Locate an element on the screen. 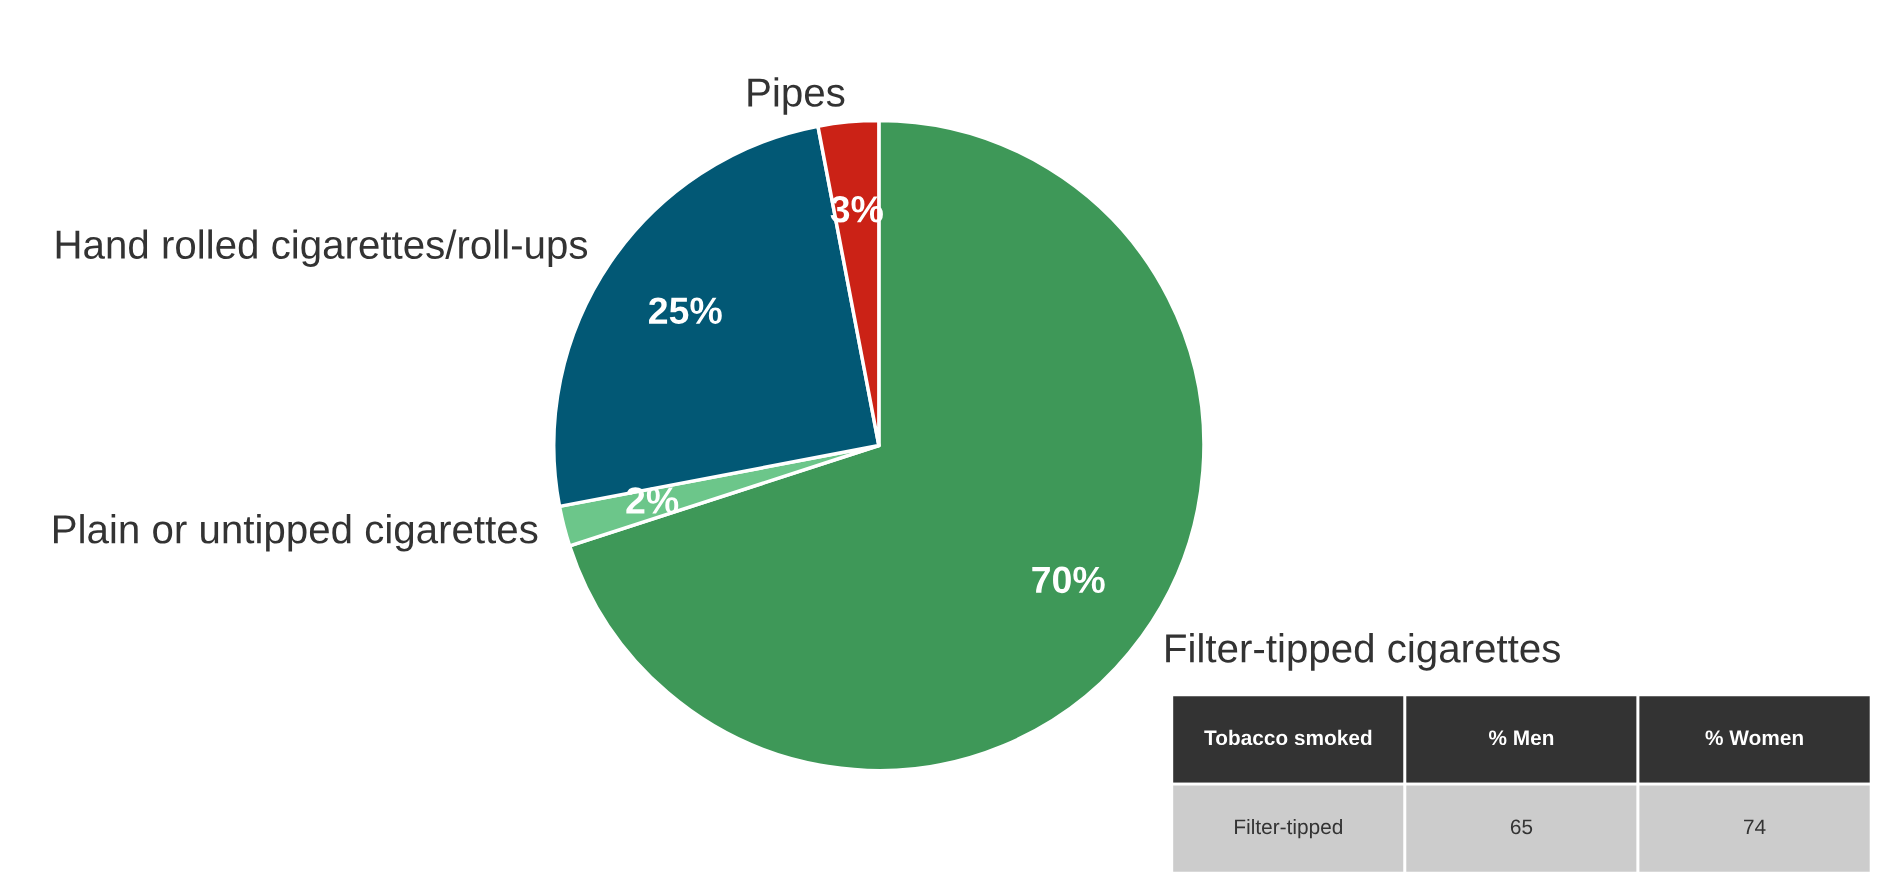  text: 74 is located at coordinates (1755, 827).